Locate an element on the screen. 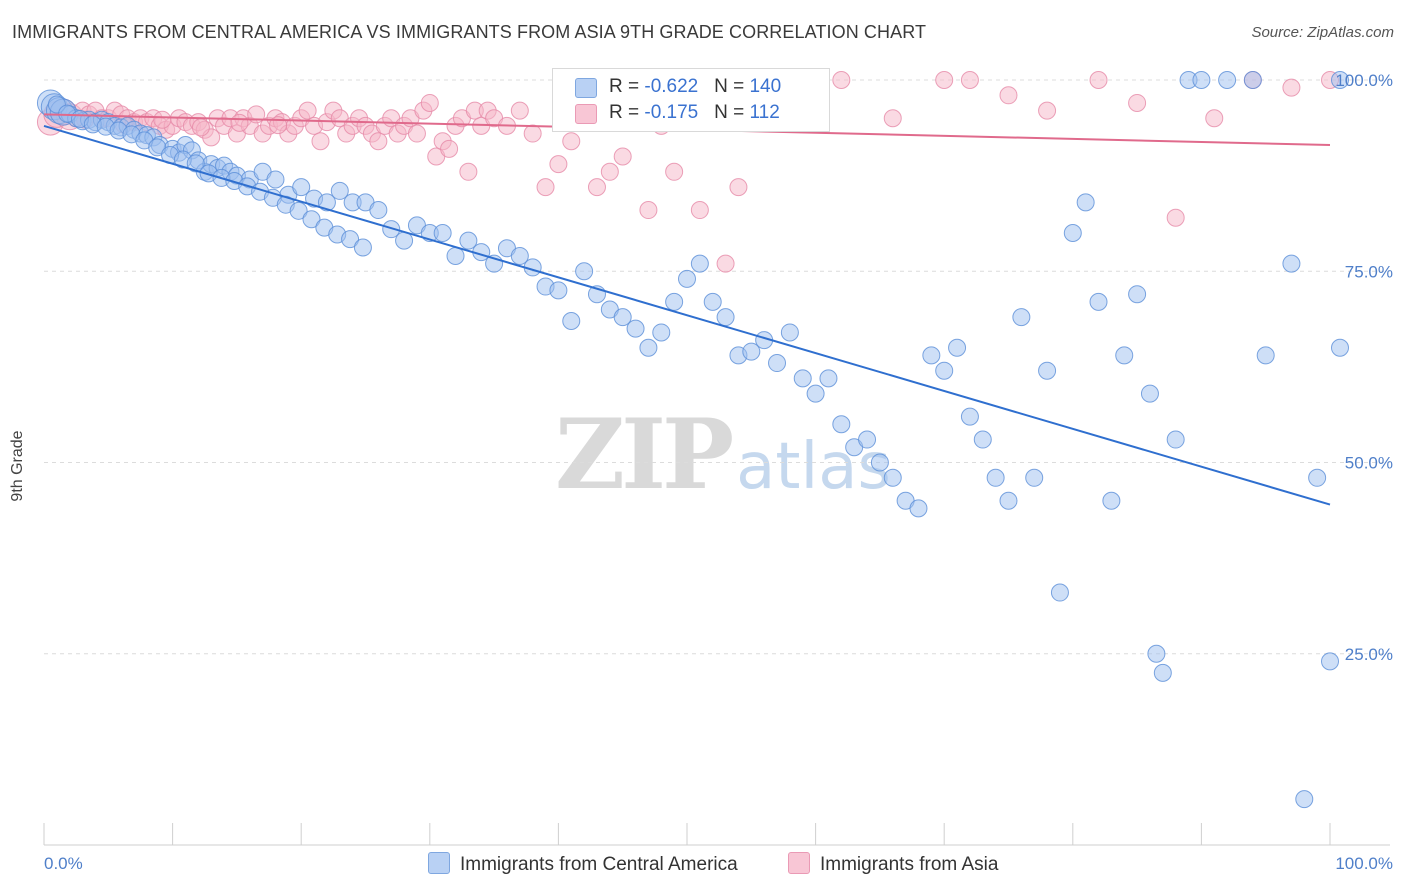 This screenshot has width=1406, height=892. x-axis is located at coordinates (716, 834).